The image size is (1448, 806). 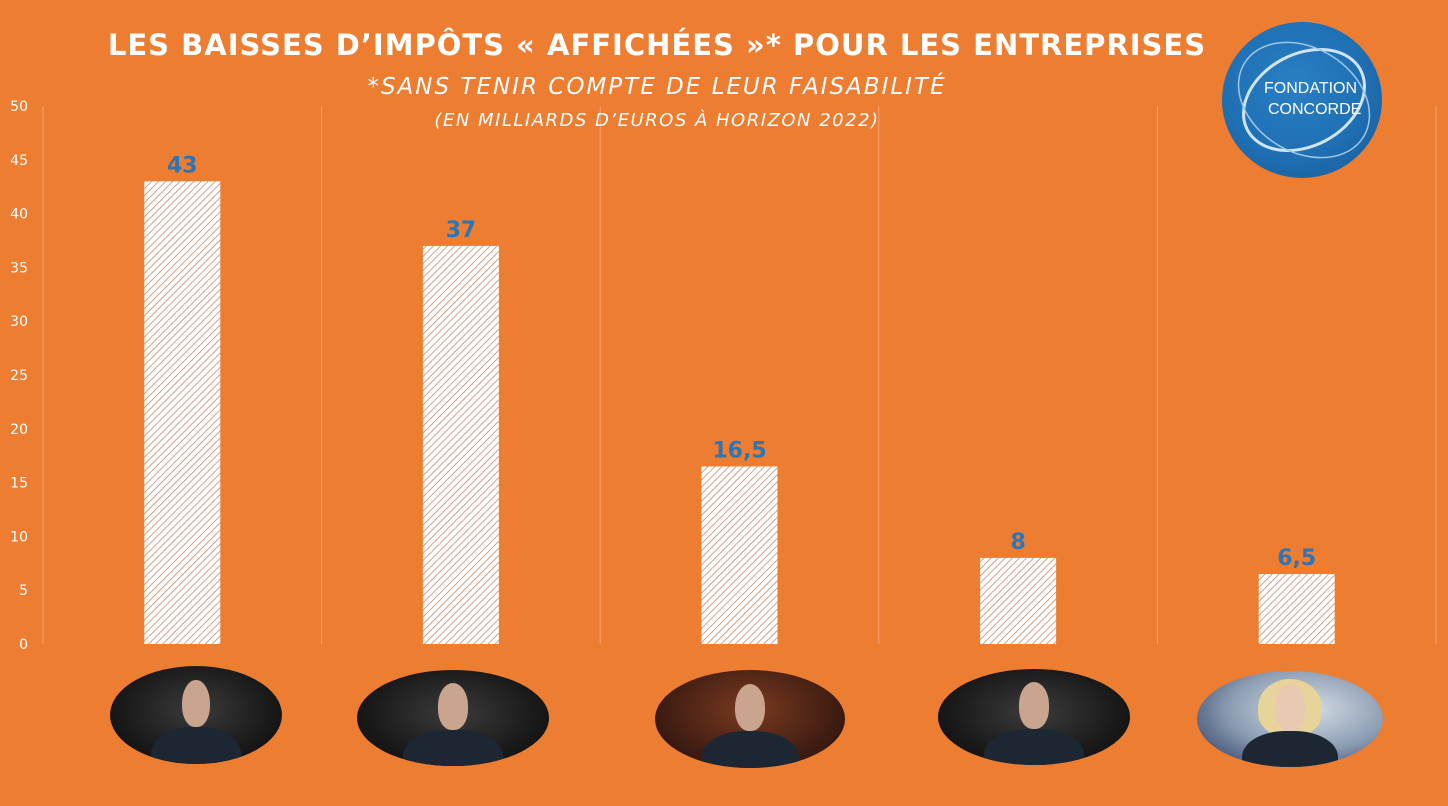 What do you see at coordinates (19, 107) in the screenshot?
I see `y-tick-label: 50` at bounding box center [19, 107].